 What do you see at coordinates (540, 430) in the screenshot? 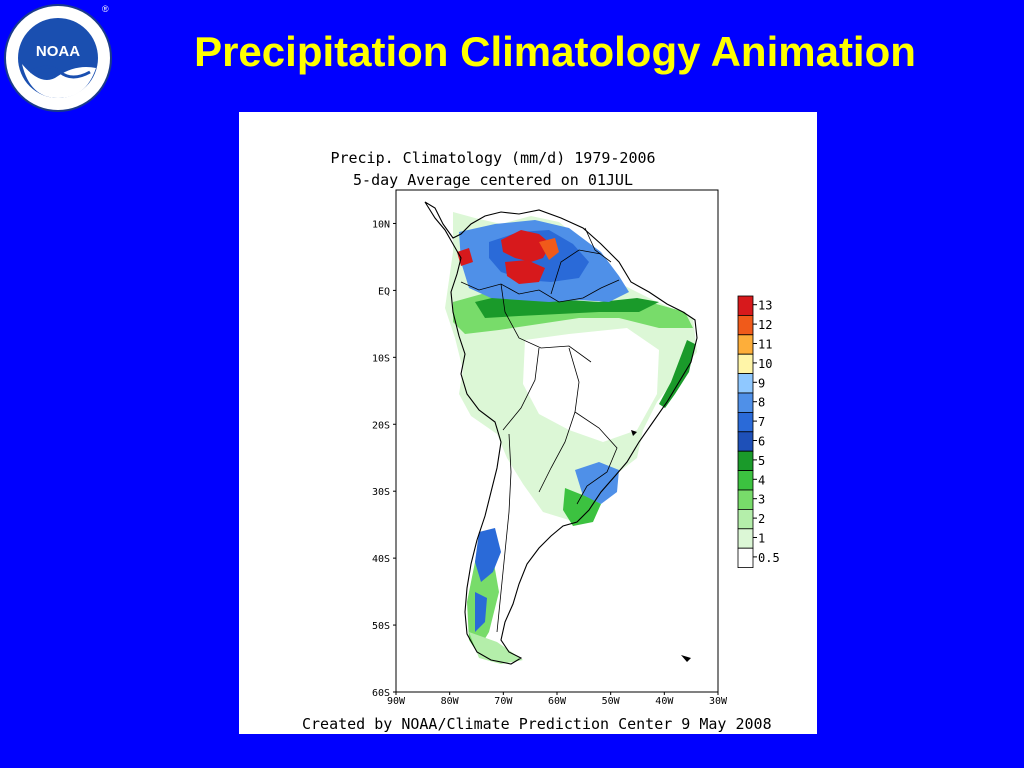
I see `country-borders` at bounding box center [540, 430].